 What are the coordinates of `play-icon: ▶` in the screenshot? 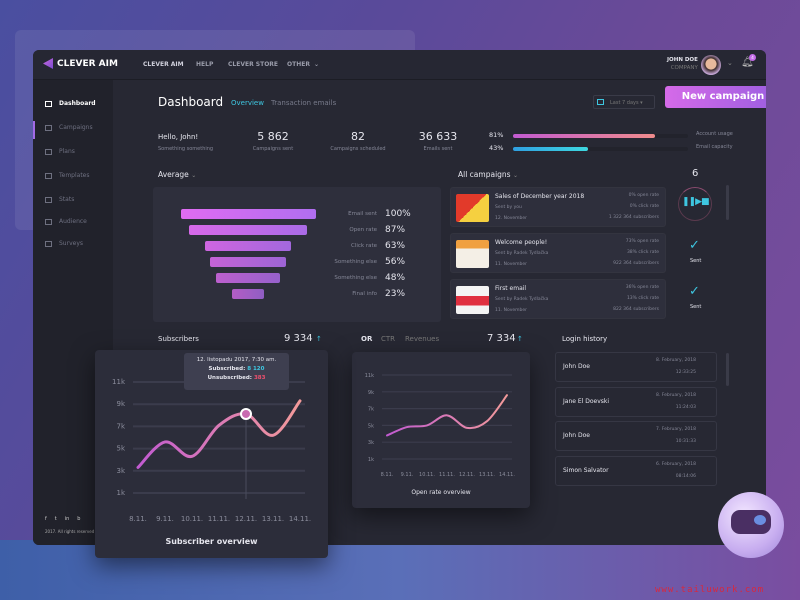 It's located at (698, 202).